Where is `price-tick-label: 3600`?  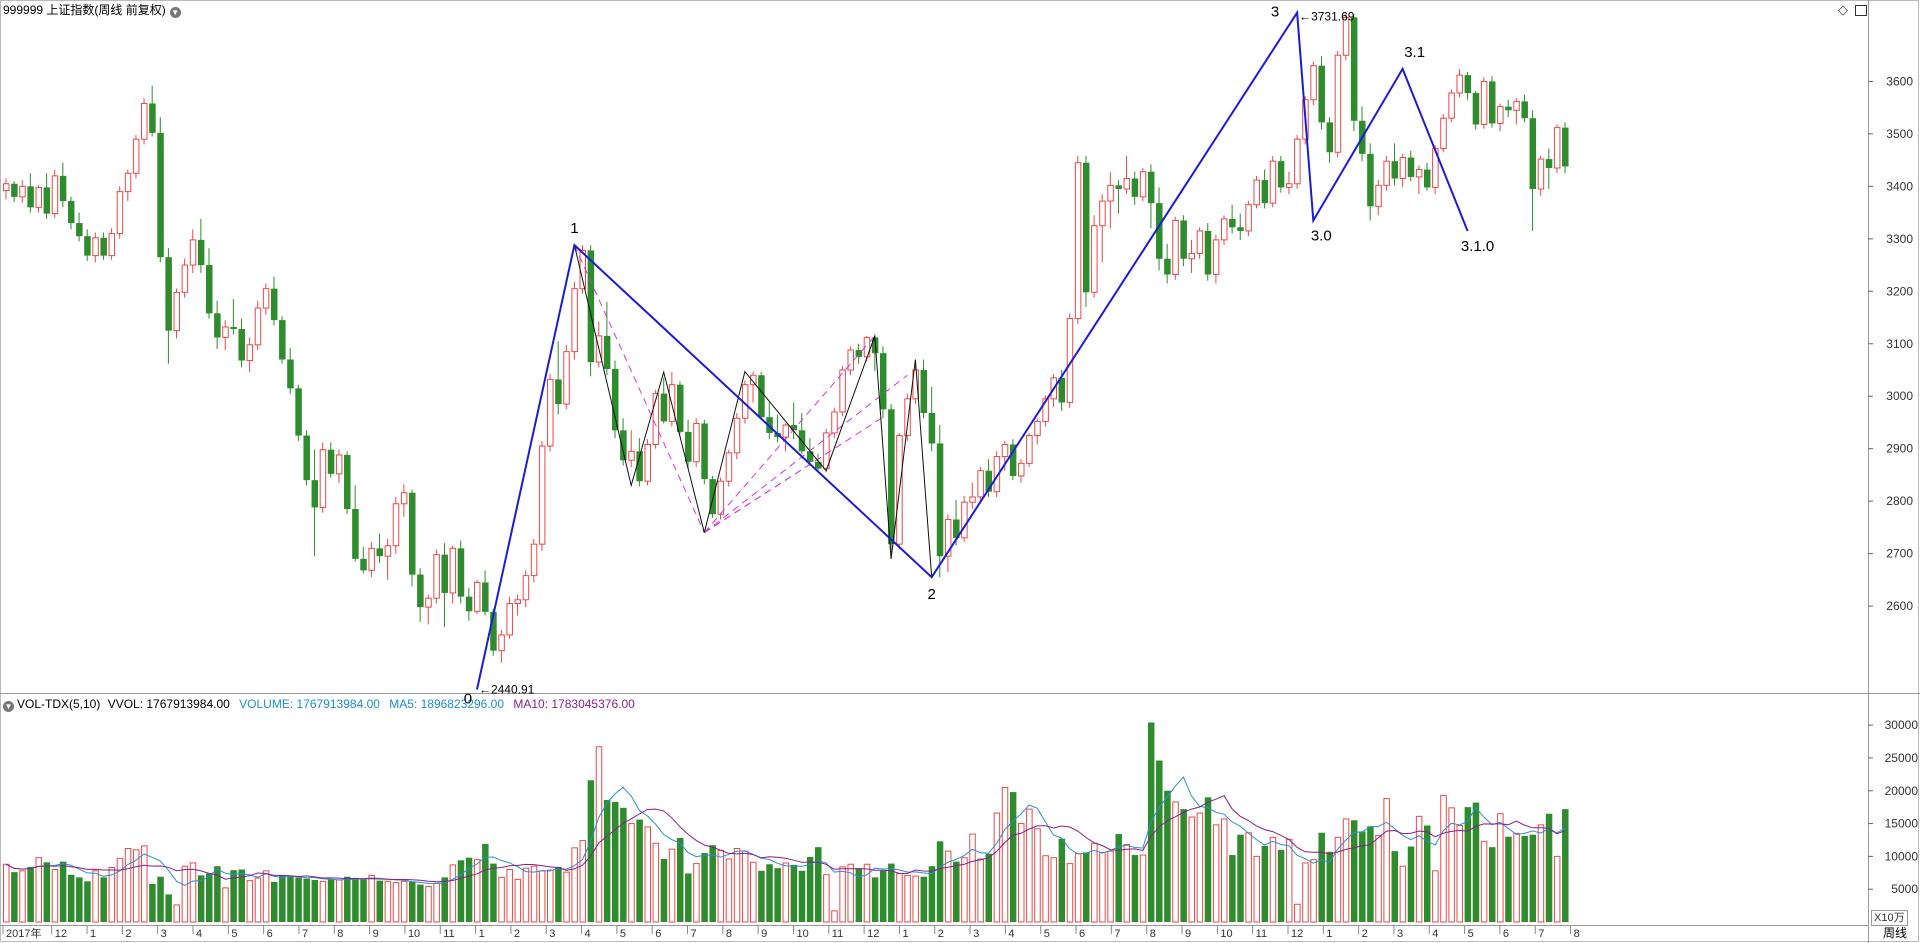
price-tick-label: 3600 is located at coordinates (1899, 81).